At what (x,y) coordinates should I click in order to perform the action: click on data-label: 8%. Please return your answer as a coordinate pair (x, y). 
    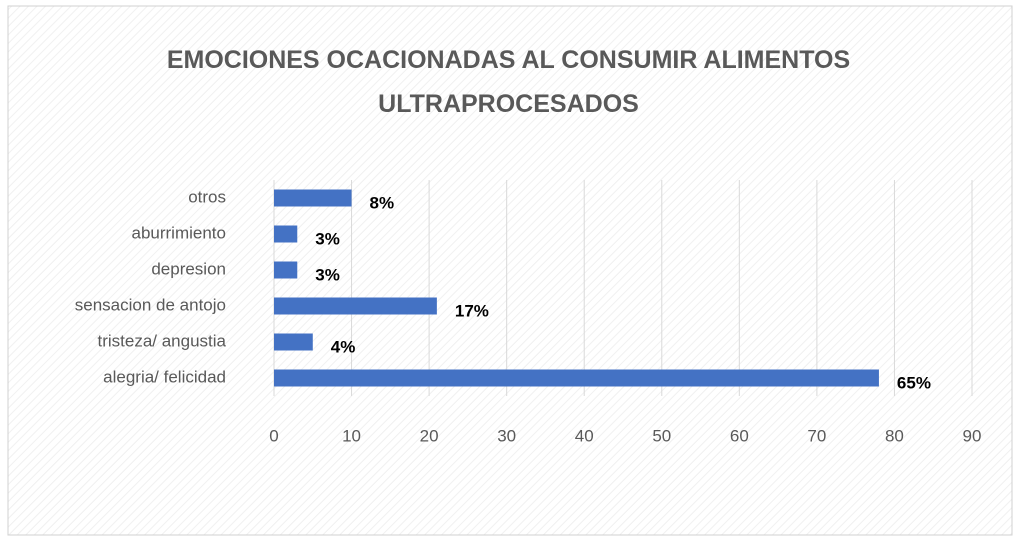
    Looking at the image, I should click on (382, 202).